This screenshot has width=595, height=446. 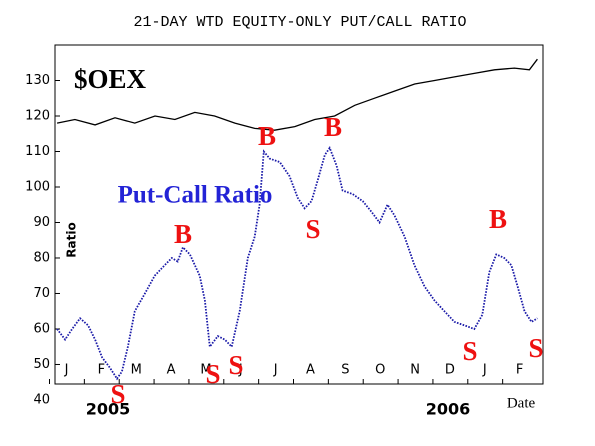 What do you see at coordinates (345, 370) in the screenshot?
I see `x-tick-label: S` at bounding box center [345, 370].